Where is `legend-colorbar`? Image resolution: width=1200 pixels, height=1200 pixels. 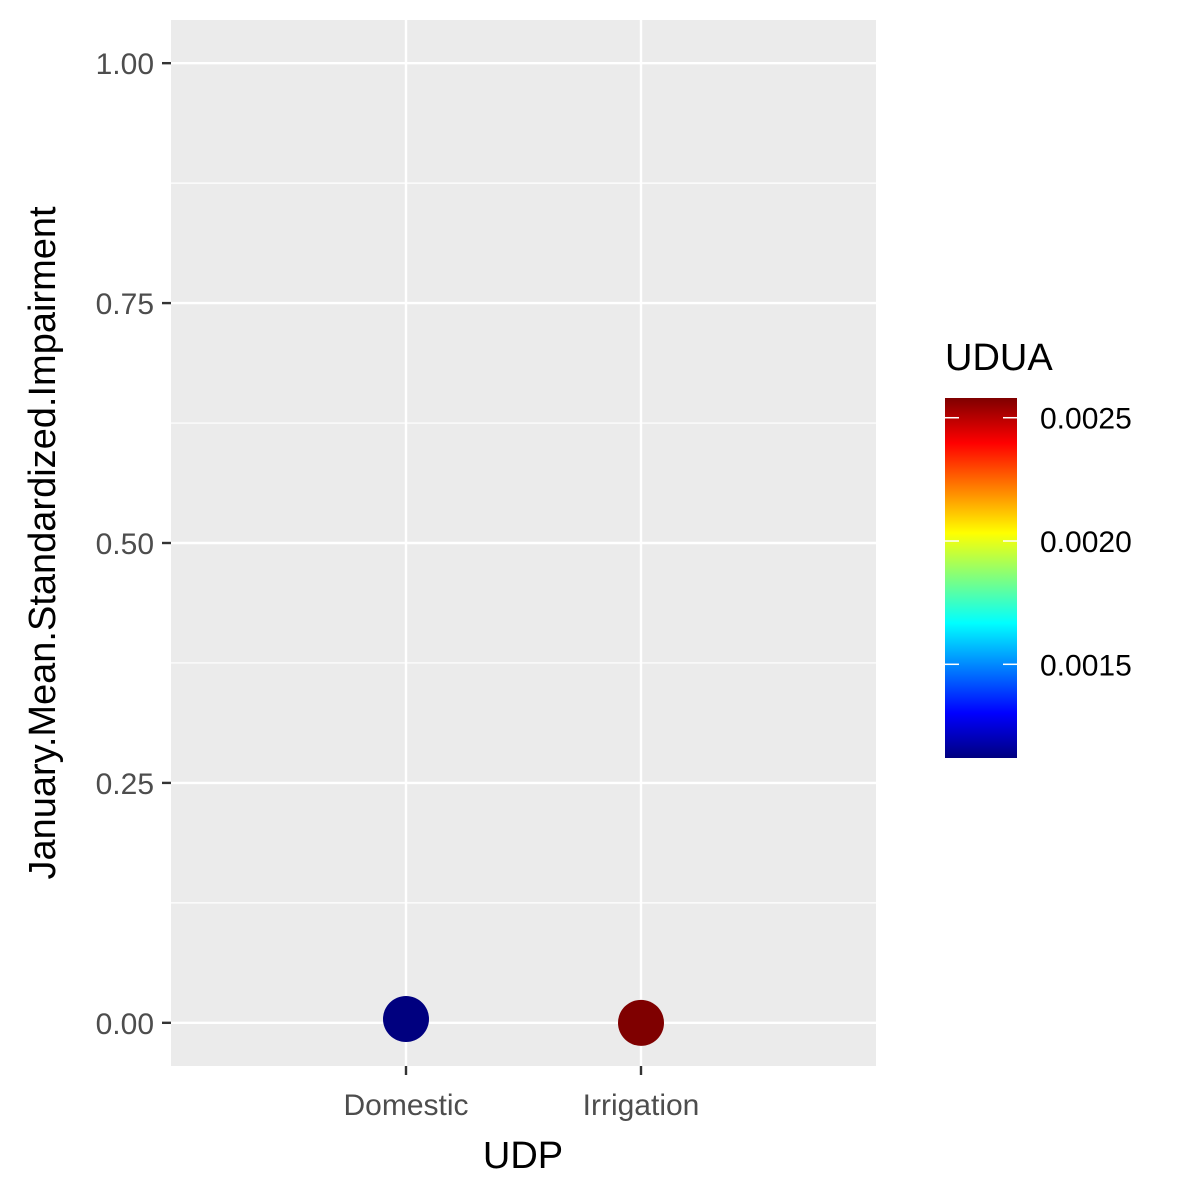
legend-colorbar is located at coordinates (981, 578).